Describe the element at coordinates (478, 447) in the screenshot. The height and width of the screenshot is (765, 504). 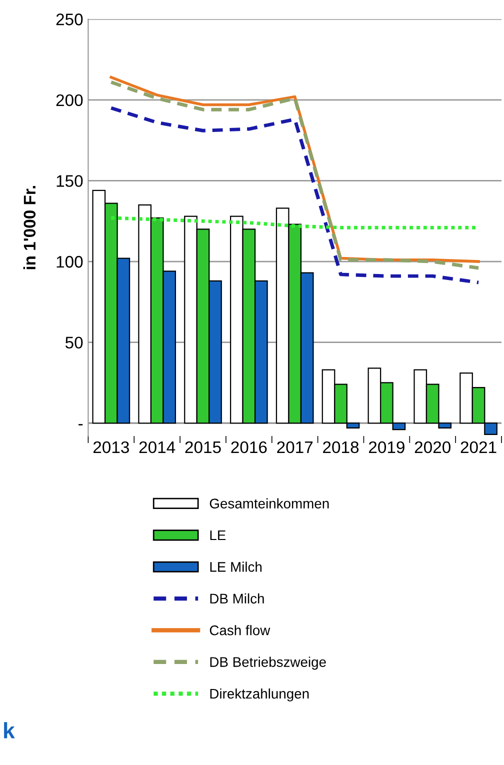
I see `x-tick-label: 2021` at that location.